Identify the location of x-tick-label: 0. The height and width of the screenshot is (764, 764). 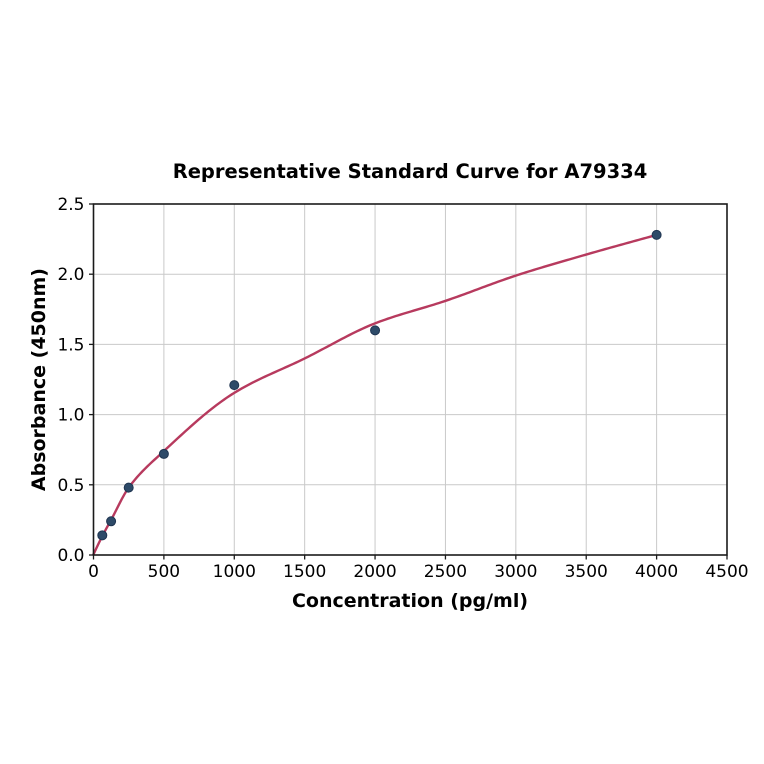
(93, 572).